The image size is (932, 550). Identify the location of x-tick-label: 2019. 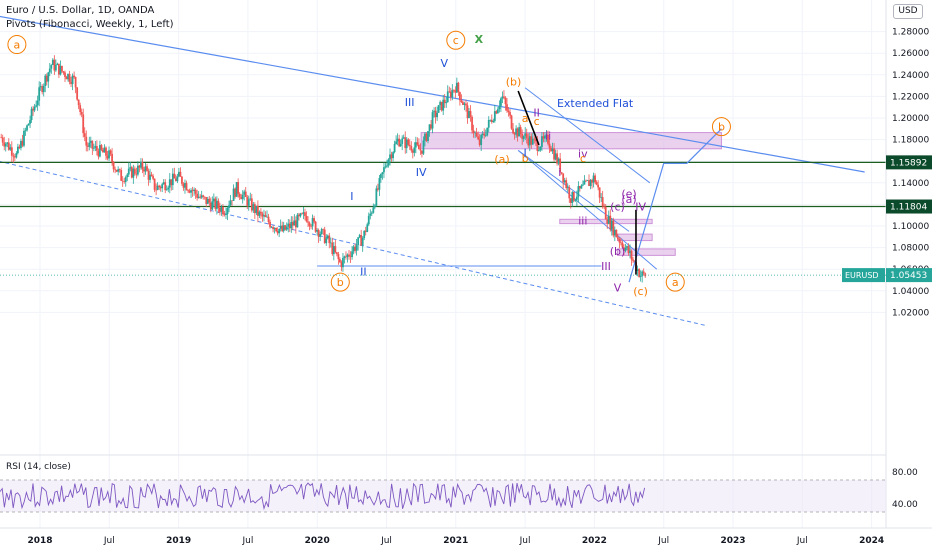
(178, 541).